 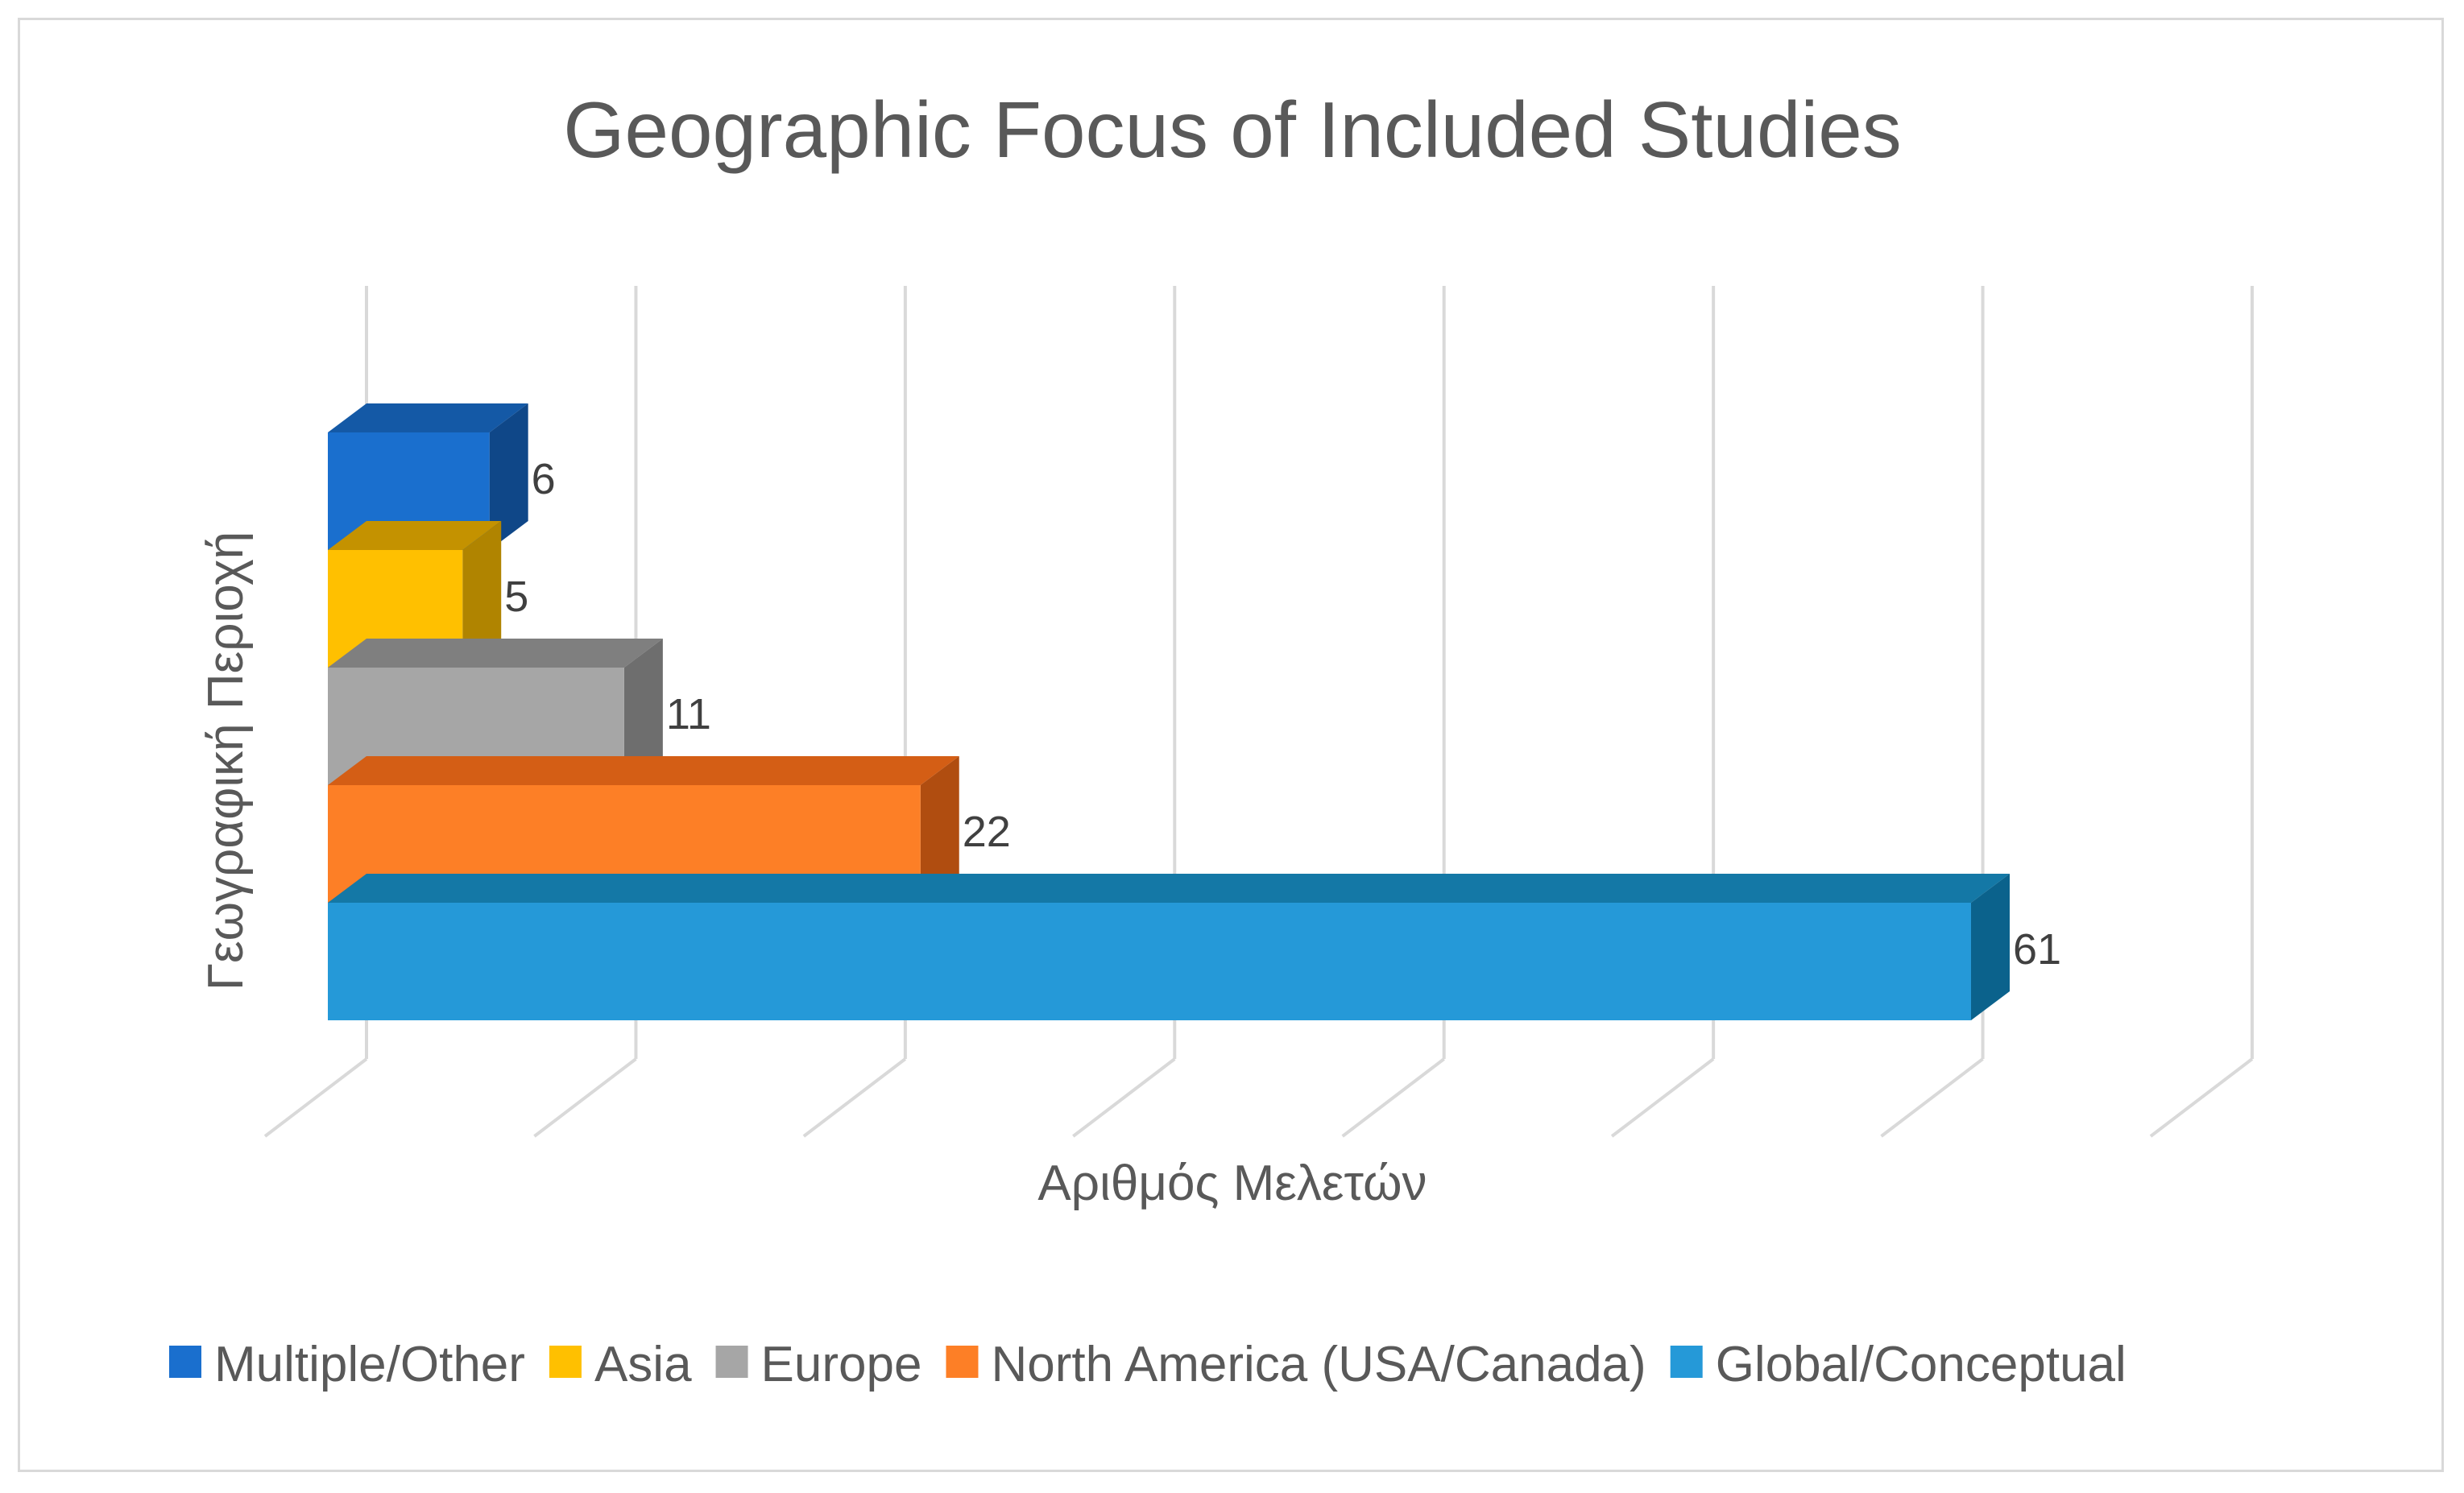 I want to click on data-label: 6, so click(x=544, y=479).